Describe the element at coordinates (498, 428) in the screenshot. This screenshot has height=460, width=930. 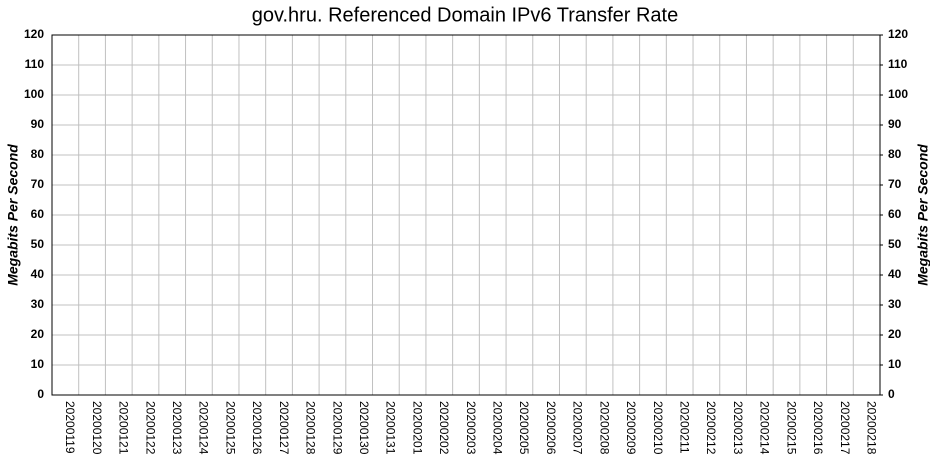
I see `x-tick-label: 20200204` at that location.